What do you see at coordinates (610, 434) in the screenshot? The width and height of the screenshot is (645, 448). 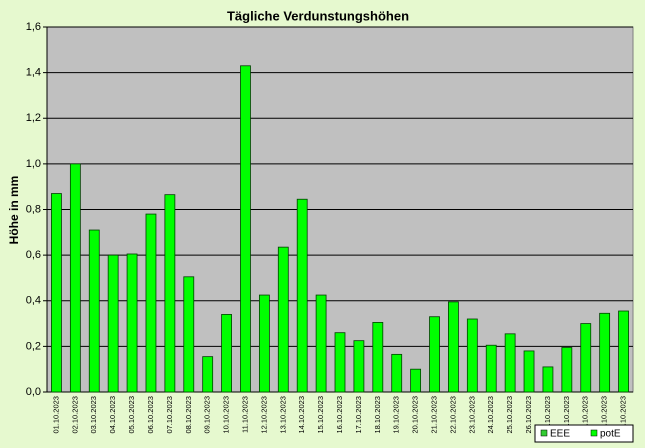 I see `legend-label: potE` at bounding box center [610, 434].